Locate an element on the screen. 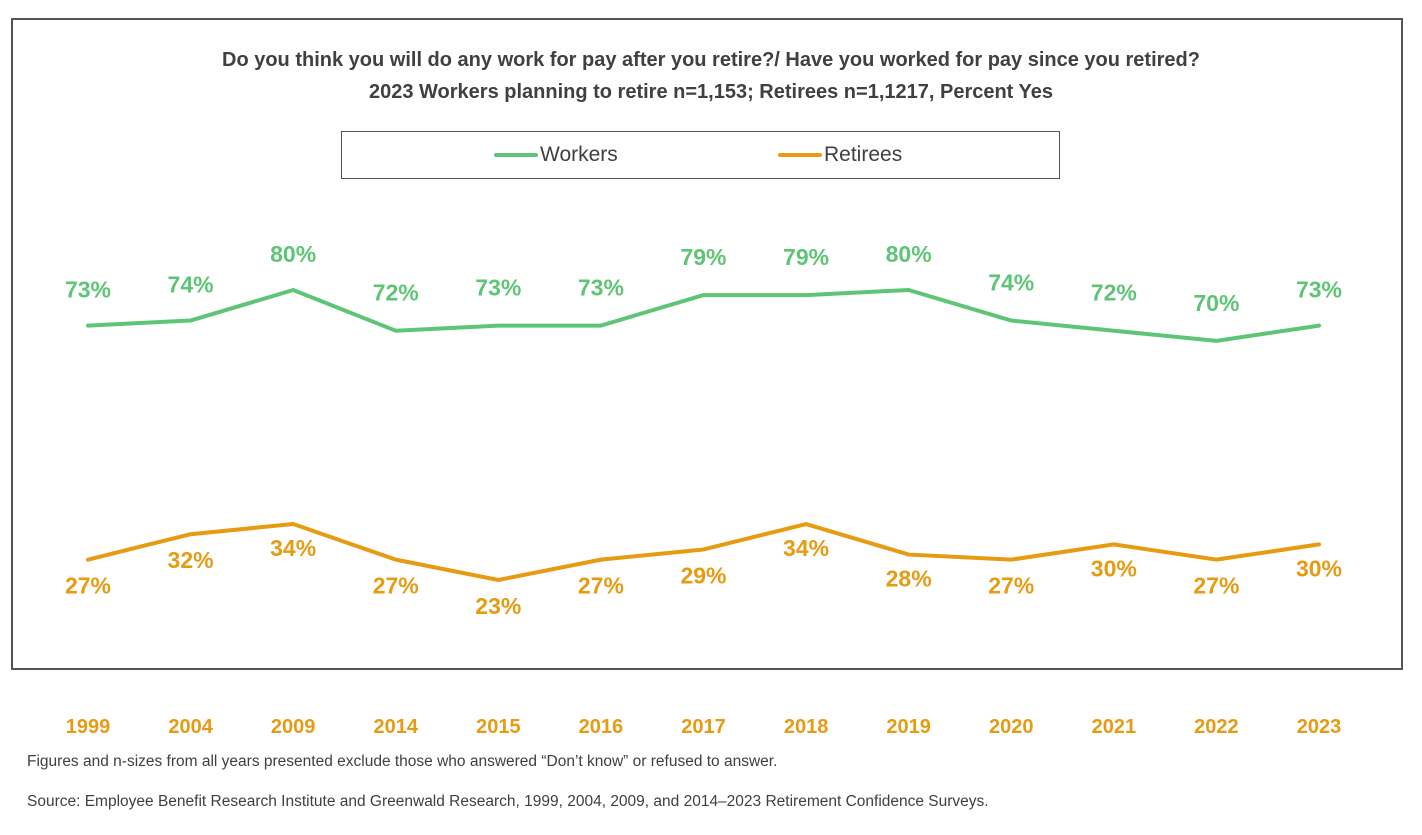  legend-swatch-retirees is located at coordinates (800, 154).